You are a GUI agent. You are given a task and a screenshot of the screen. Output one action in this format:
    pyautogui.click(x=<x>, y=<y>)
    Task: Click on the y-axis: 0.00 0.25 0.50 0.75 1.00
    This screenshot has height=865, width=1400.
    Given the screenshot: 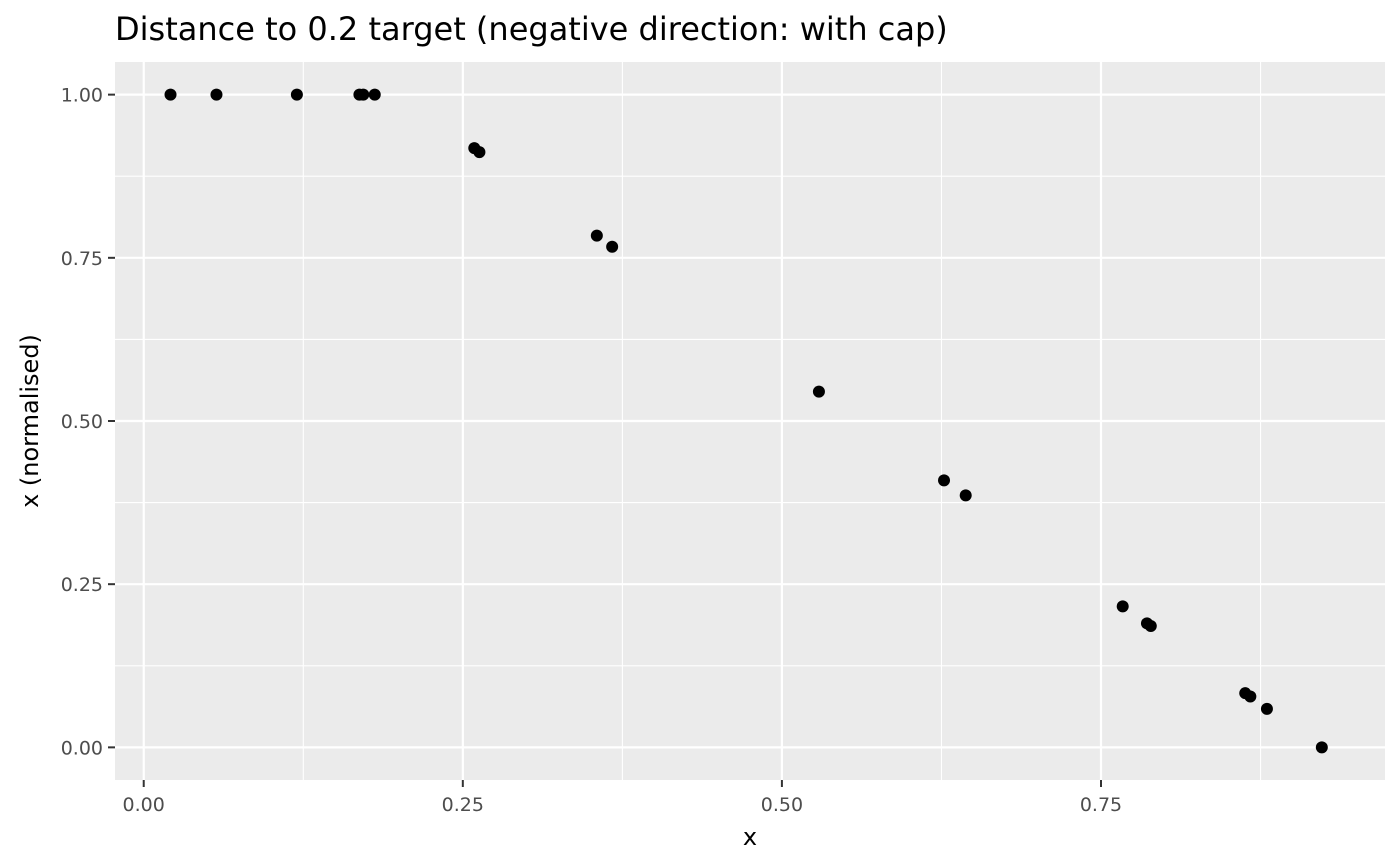 What is the action you would take?
    pyautogui.click(x=88, y=422)
    